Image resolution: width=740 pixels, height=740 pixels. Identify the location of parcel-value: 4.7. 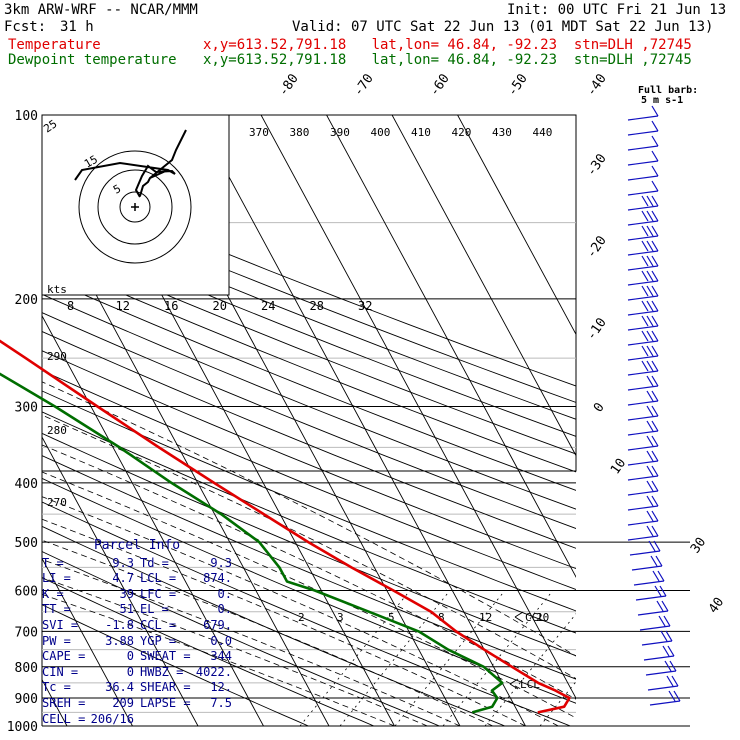
(123, 578).